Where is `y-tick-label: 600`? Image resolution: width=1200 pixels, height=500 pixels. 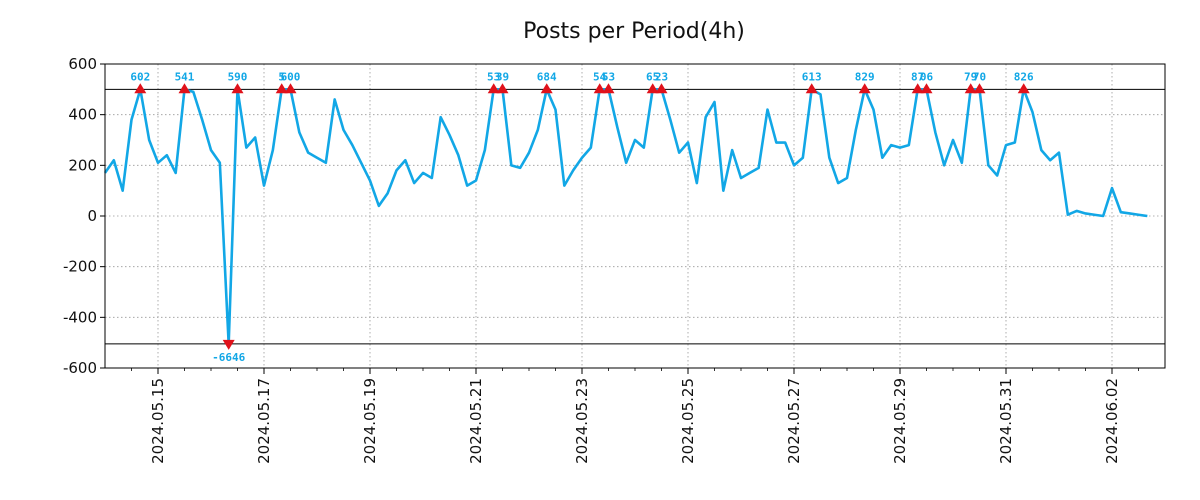
y-tick-label: 600 is located at coordinates (82, 64).